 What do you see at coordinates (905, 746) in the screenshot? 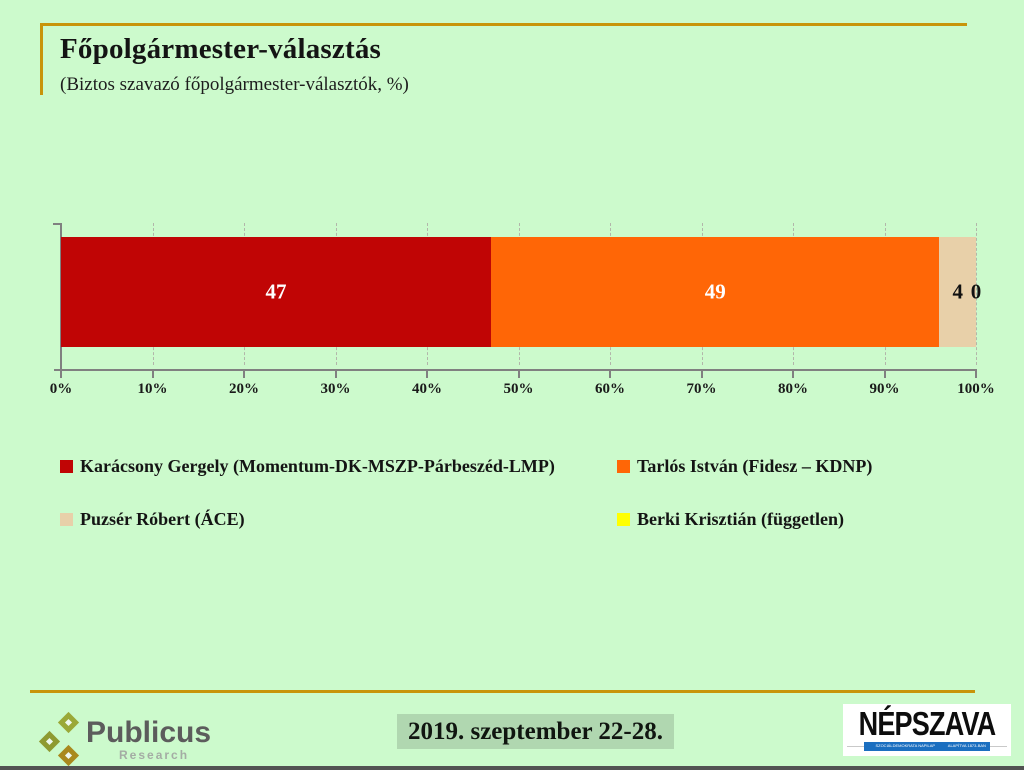
I see `nepszava-tagline-left: SZOCIÁLDEMOKRATA NAPILAP` at bounding box center [905, 746].